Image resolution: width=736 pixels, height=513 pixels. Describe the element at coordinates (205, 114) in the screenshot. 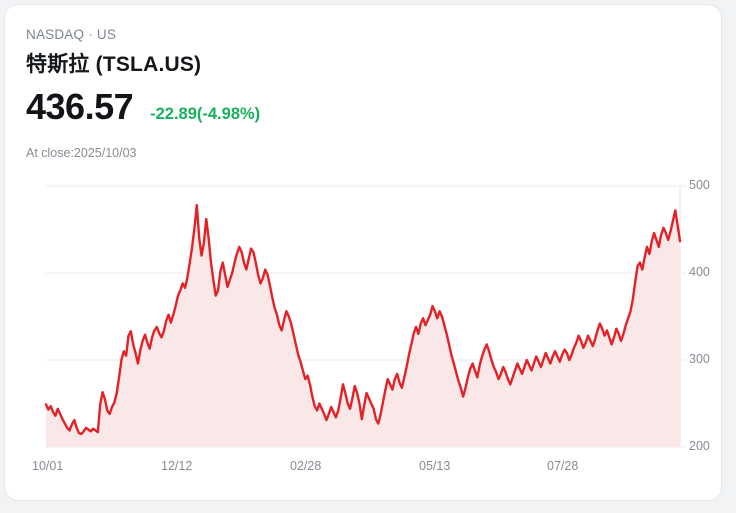

I see `price-change: -22.89(-4.98%)` at that location.